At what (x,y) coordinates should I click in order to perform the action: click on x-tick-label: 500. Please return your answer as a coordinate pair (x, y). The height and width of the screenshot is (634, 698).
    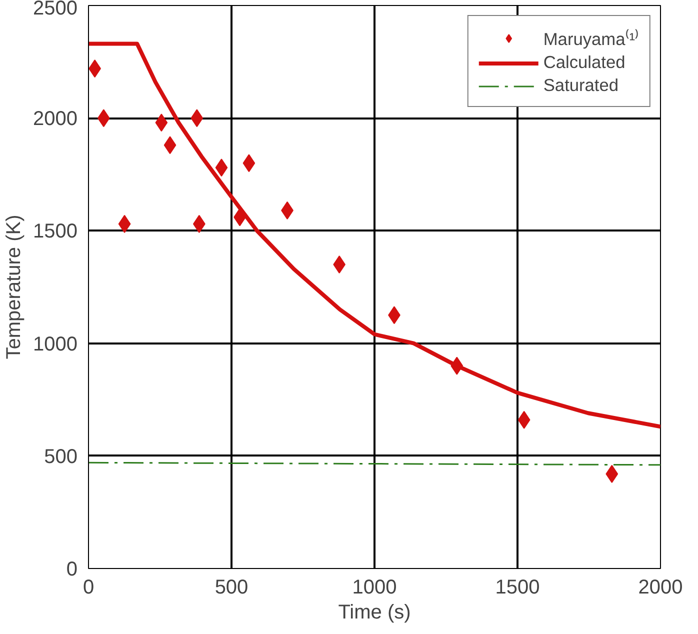
    Looking at the image, I should click on (231, 587).